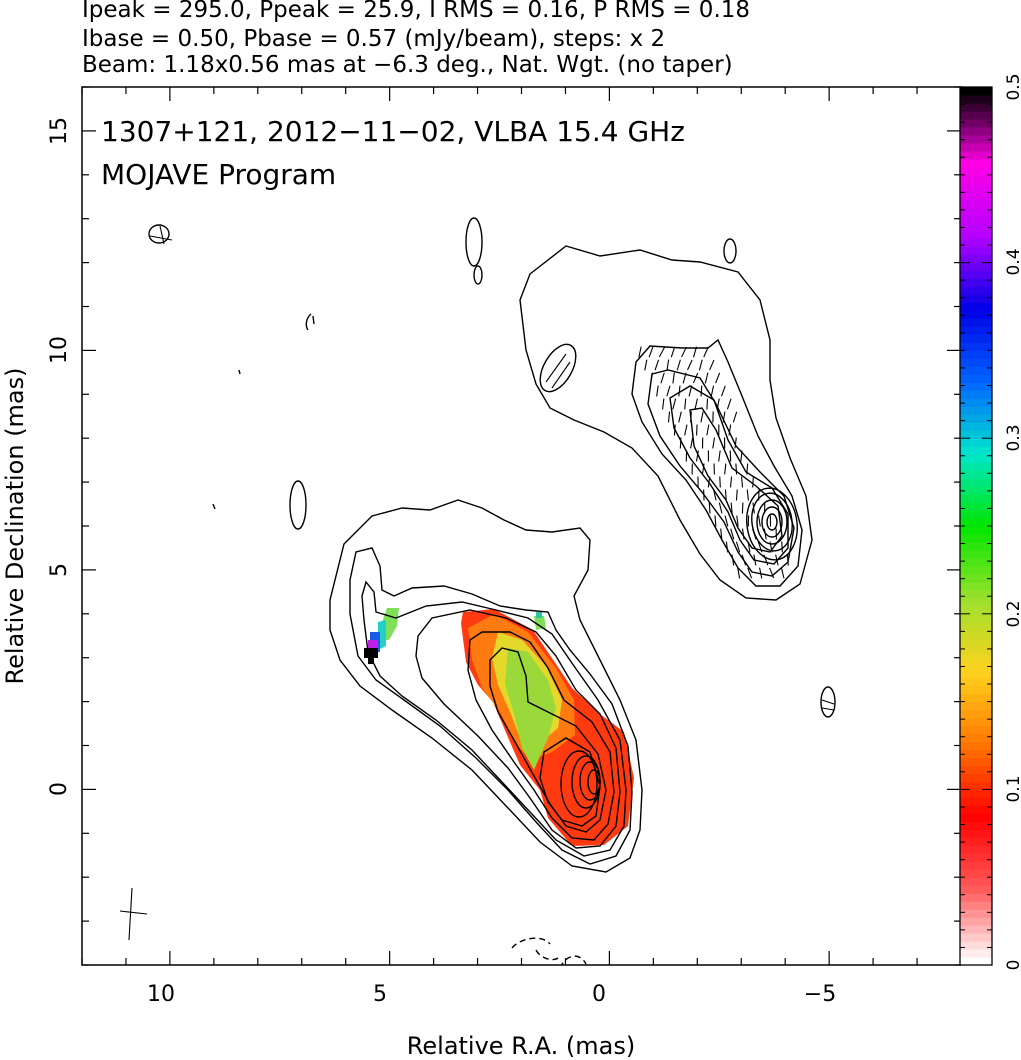 This screenshot has height=1060, width=1021. Describe the element at coordinates (540, 623) in the screenshot. I see `polarization-region-knot` at that location.